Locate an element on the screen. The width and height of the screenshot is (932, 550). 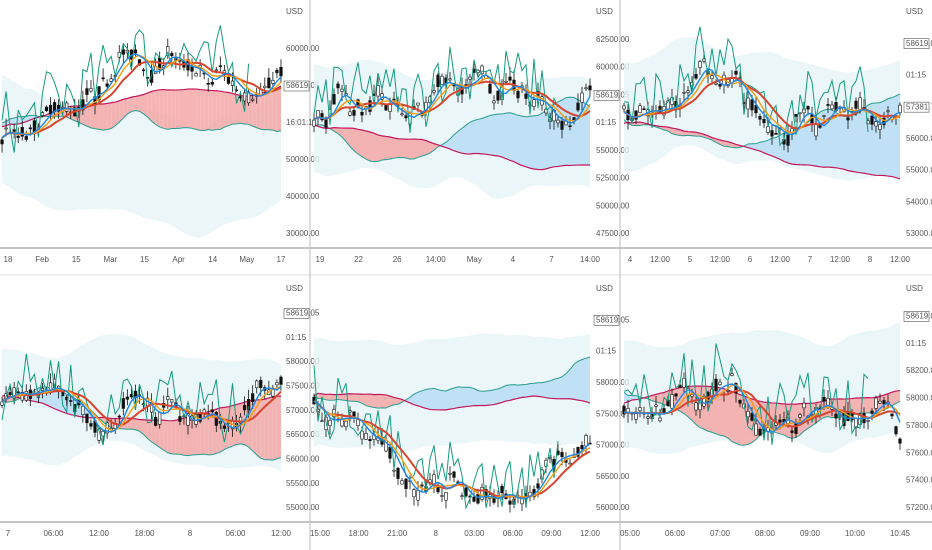
x-axis-label: 12:00 is located at coordinates (720, 259).